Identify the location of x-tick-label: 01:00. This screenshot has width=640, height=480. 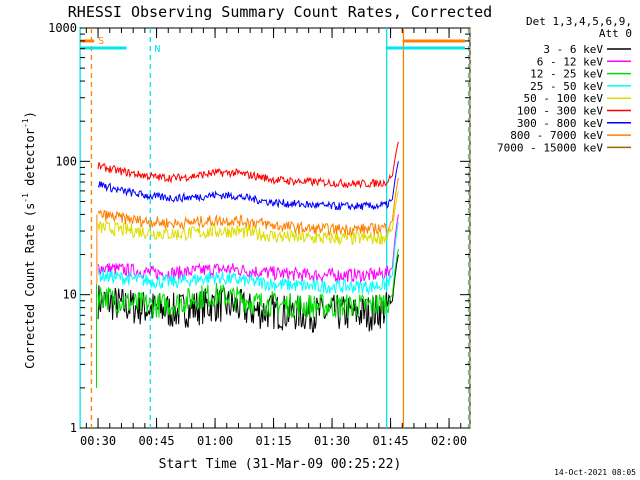
(215, 441).